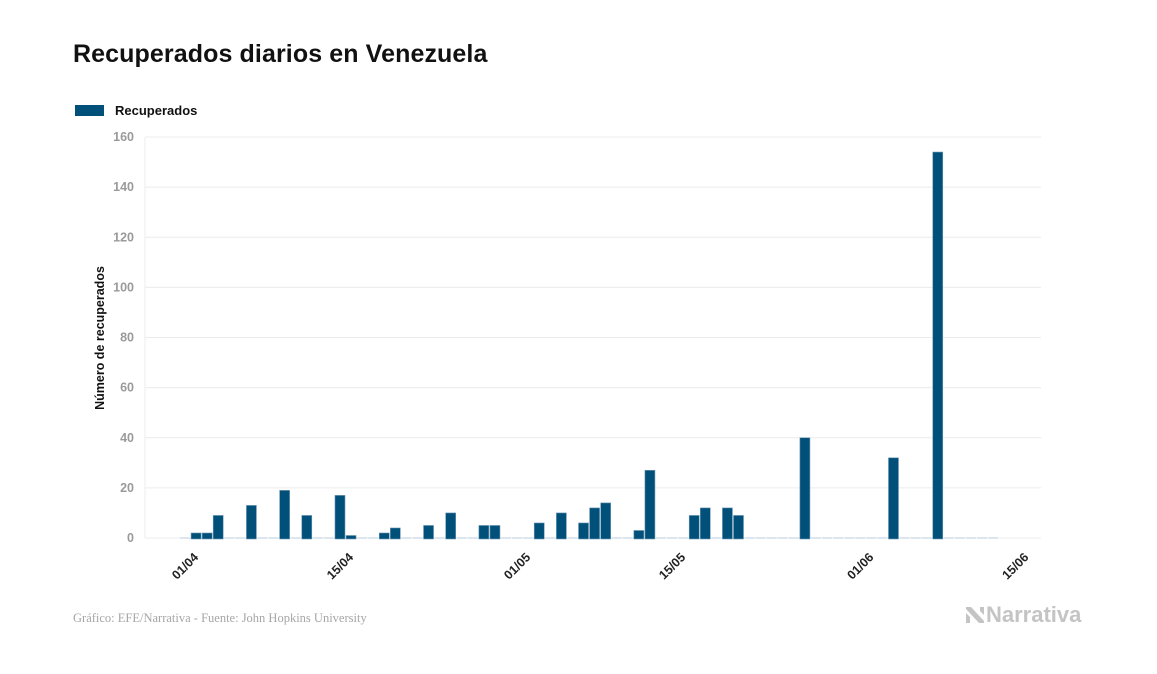  What do you see at coordinates (185, 566) in the screenshot?
I see `x-tick-label: 01/04` at bounding box center [185, 566].